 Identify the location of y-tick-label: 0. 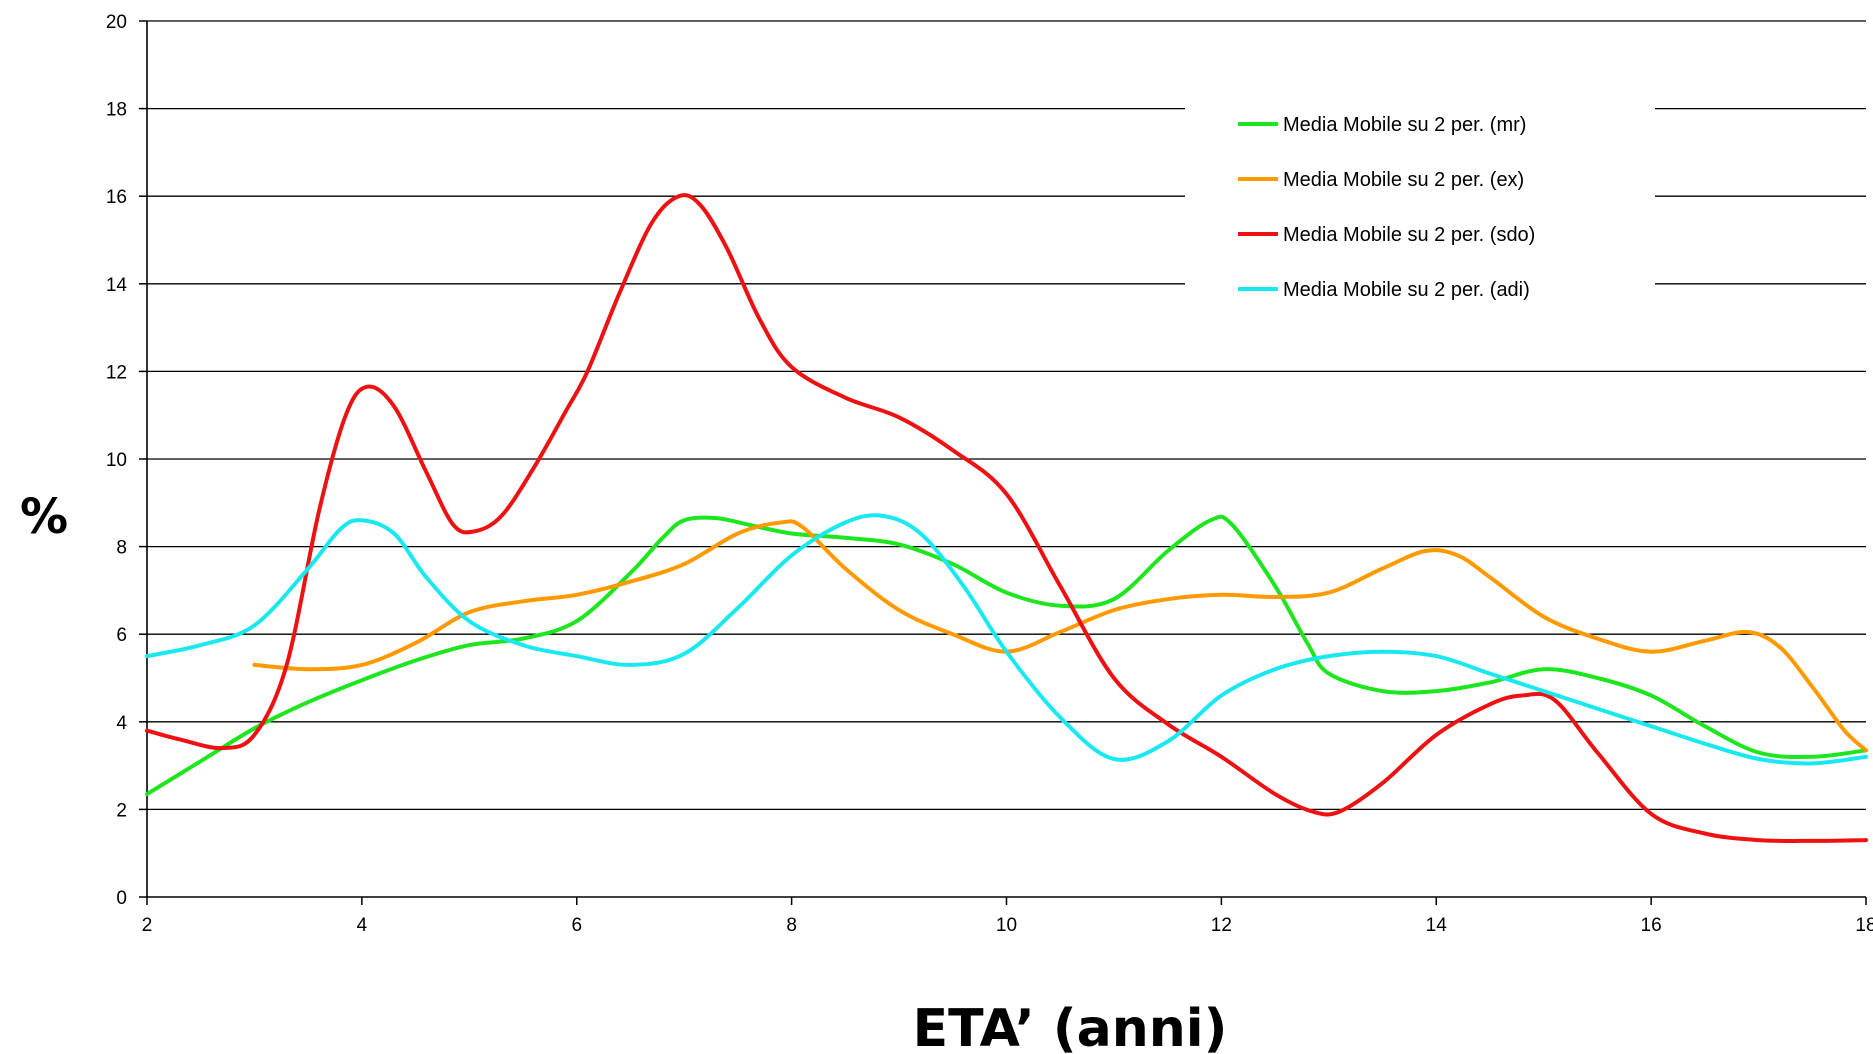
(121, 898).